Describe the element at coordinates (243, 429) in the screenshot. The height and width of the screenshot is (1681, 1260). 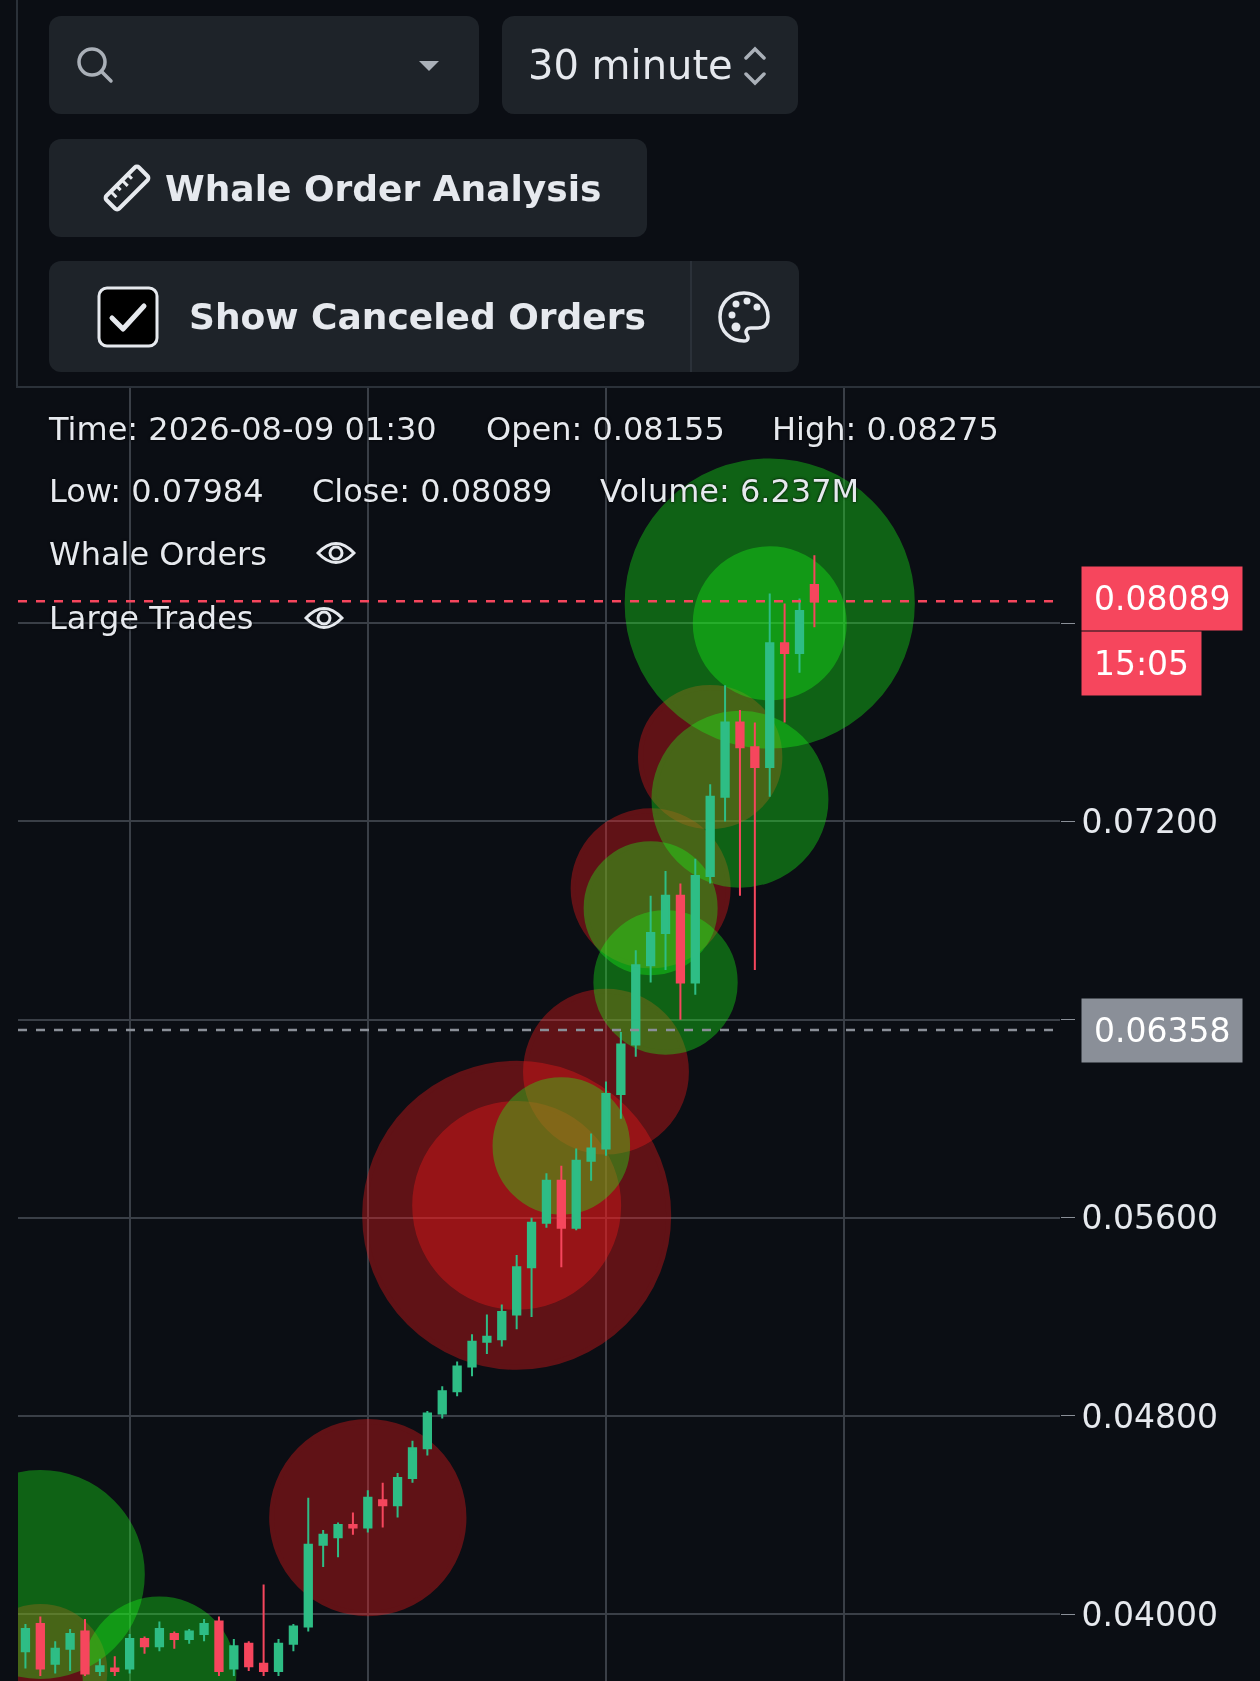
I see `annotation: Time: 2026-08-09 01:30` at that location.